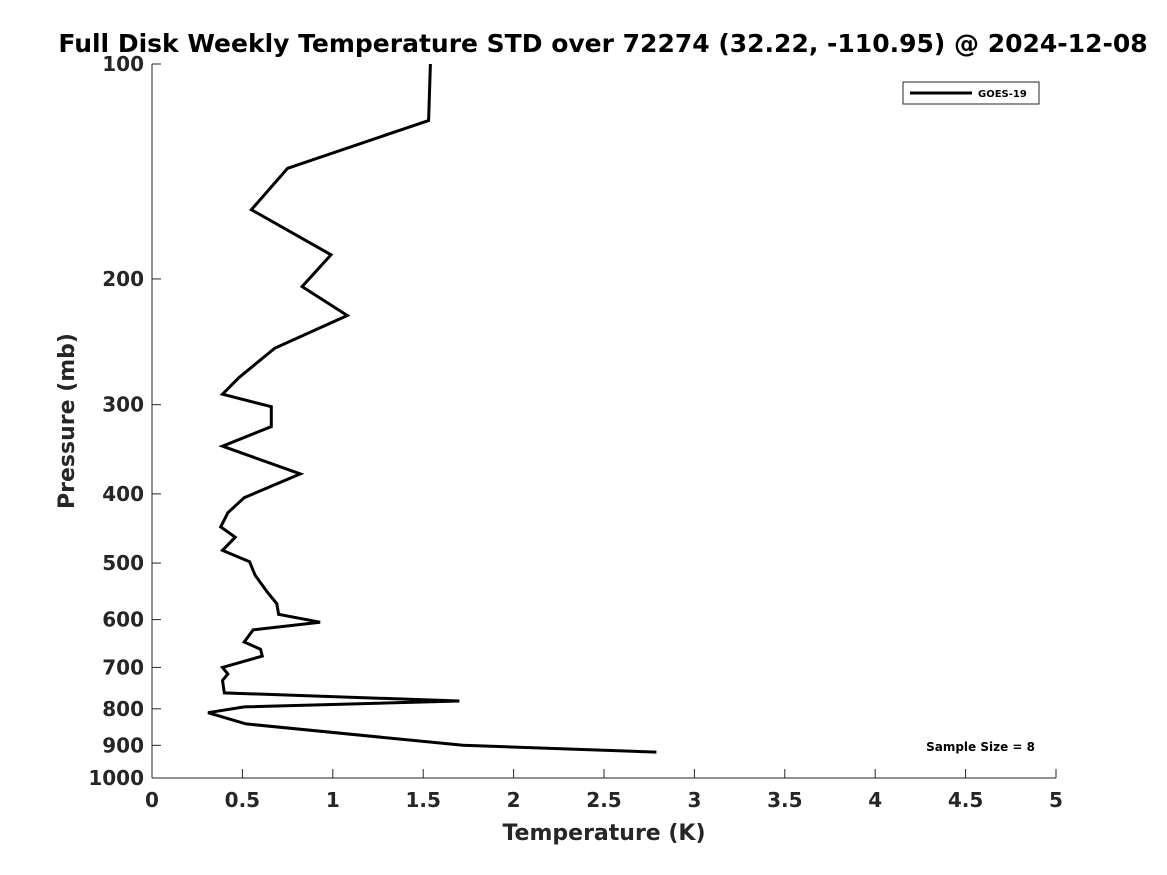  Describe the element at coordinates (875, 800) in the screenshot. I see `x-tick-label: 4` at that location.